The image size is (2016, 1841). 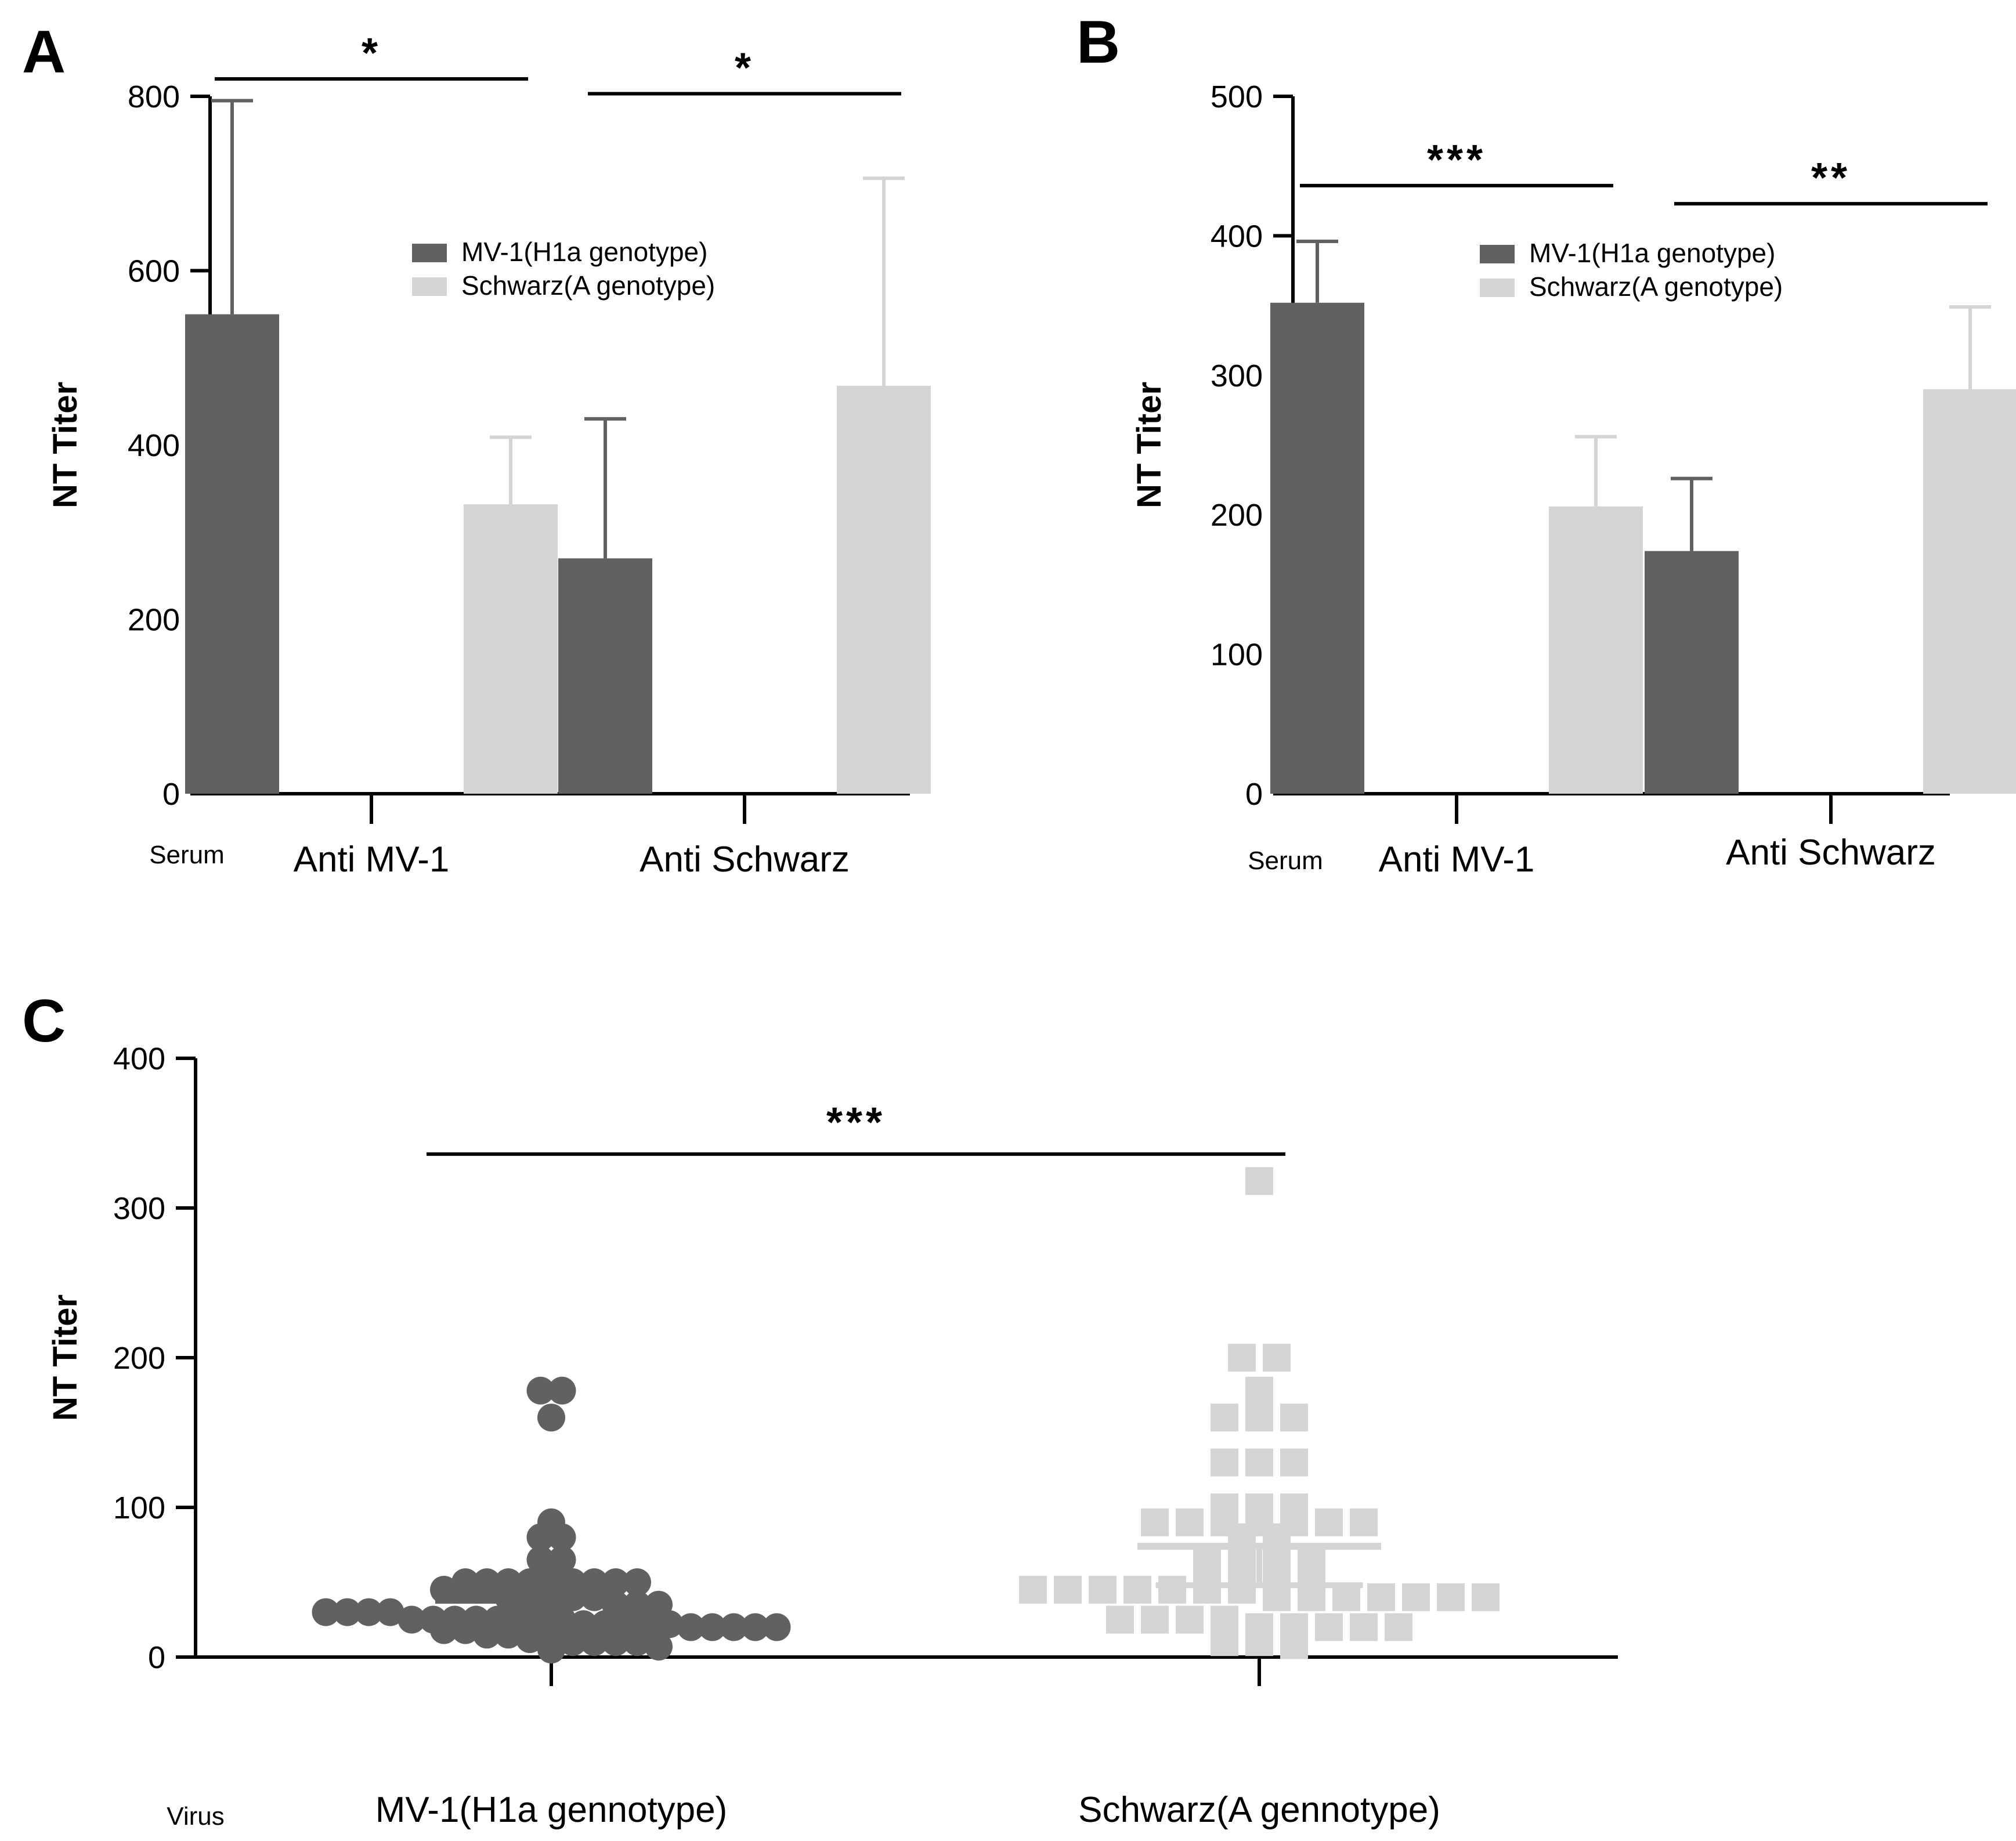 What do you see at coordinates (1098, 42) in the screenshot?
I see `panel-letter: B` at bounding box center [1098, 42].